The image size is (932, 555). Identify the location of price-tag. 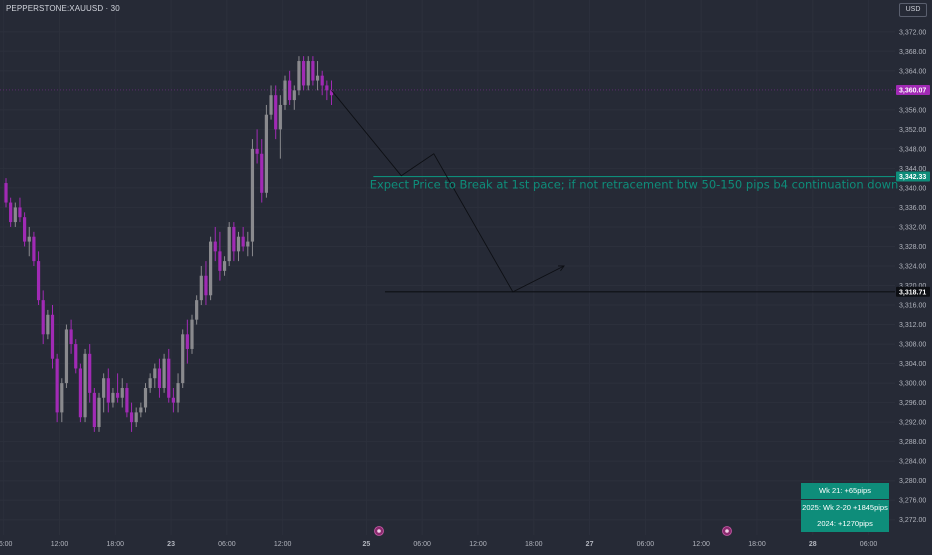
(913, 291).